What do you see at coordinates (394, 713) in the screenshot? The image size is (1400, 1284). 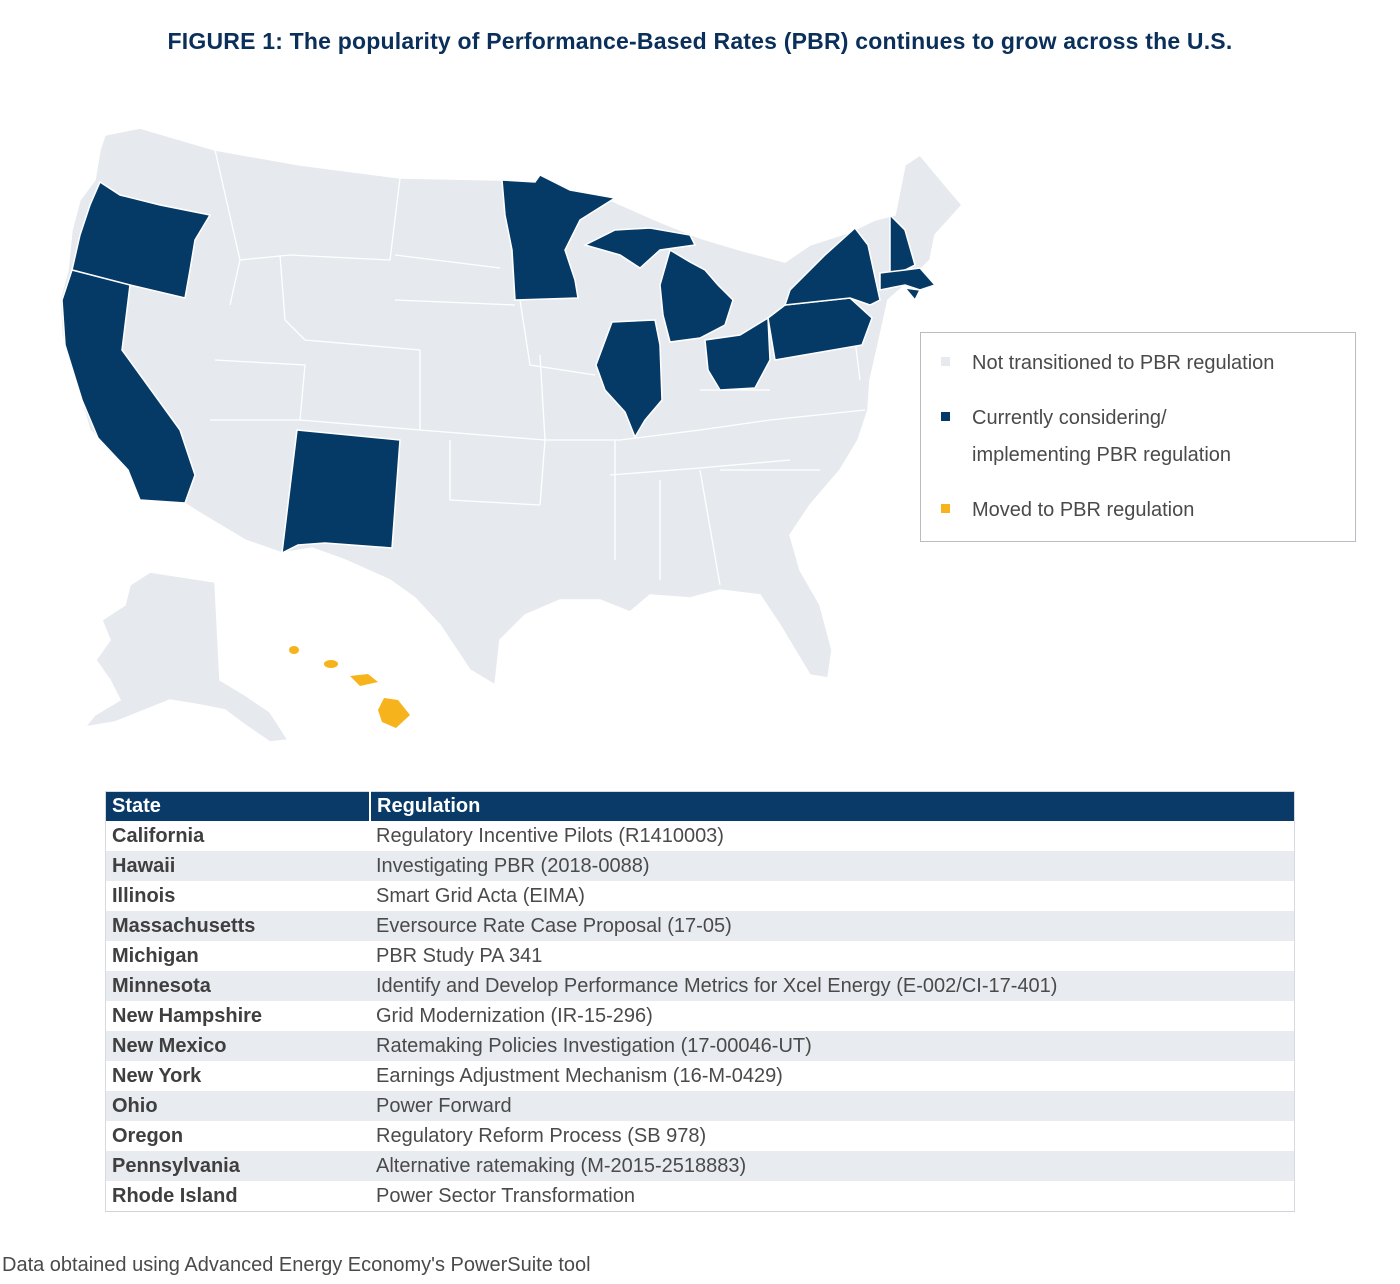 I see `hawaii-big-island` at bounding box center [394, 713].